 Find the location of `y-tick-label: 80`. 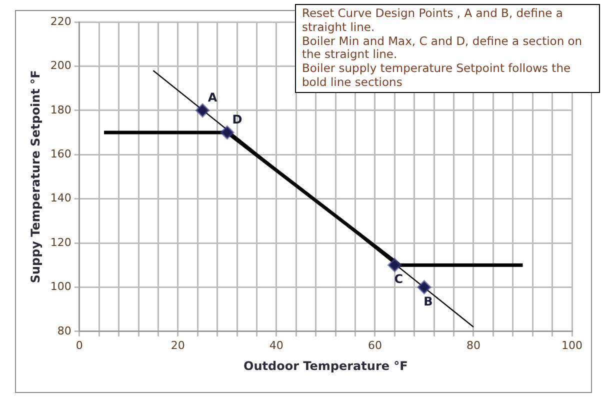

y-tick-label: 80 is located at coordinates (64, 331).